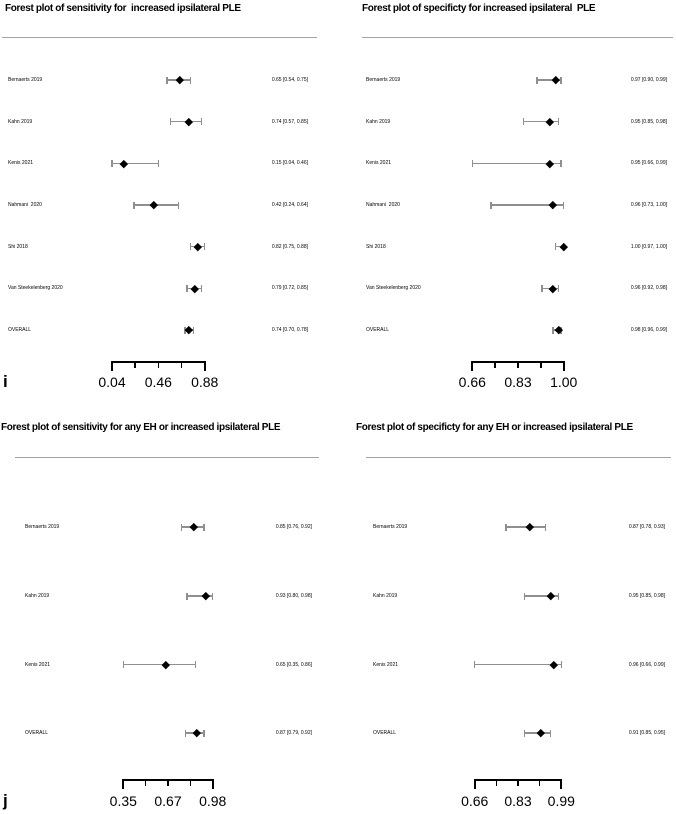 The width and height of the screenshot is (676, 814). Describe the element at coordinates (289, 163) in the screenshot. I see `ci-value-label: 0.15 [0.04, 0.46]` at that location.